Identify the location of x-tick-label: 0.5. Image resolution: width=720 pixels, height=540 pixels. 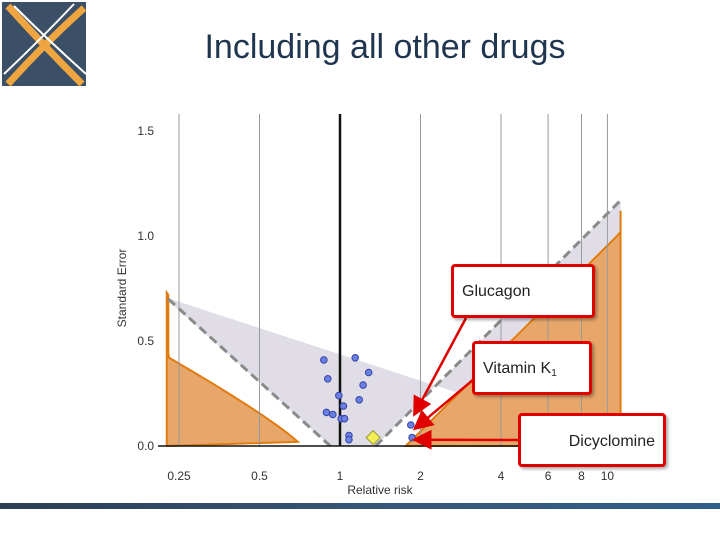
(259, 476).